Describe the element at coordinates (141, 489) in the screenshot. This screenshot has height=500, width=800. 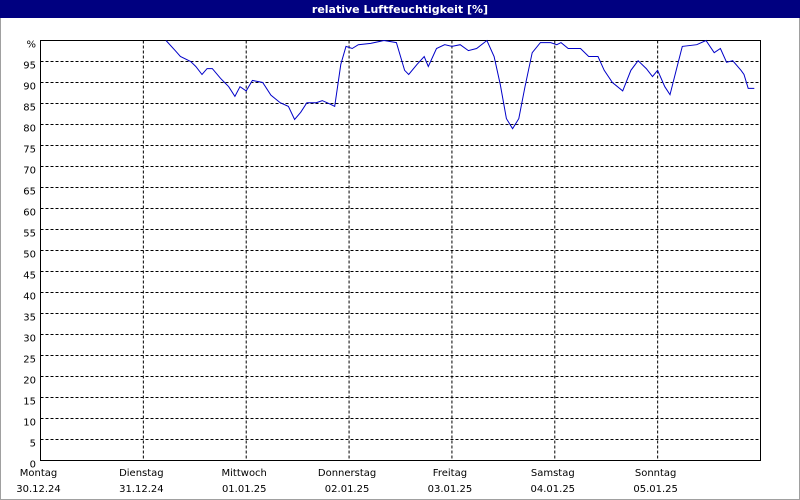
I see `x-tick-sublabel: 31.12.24` at that location.